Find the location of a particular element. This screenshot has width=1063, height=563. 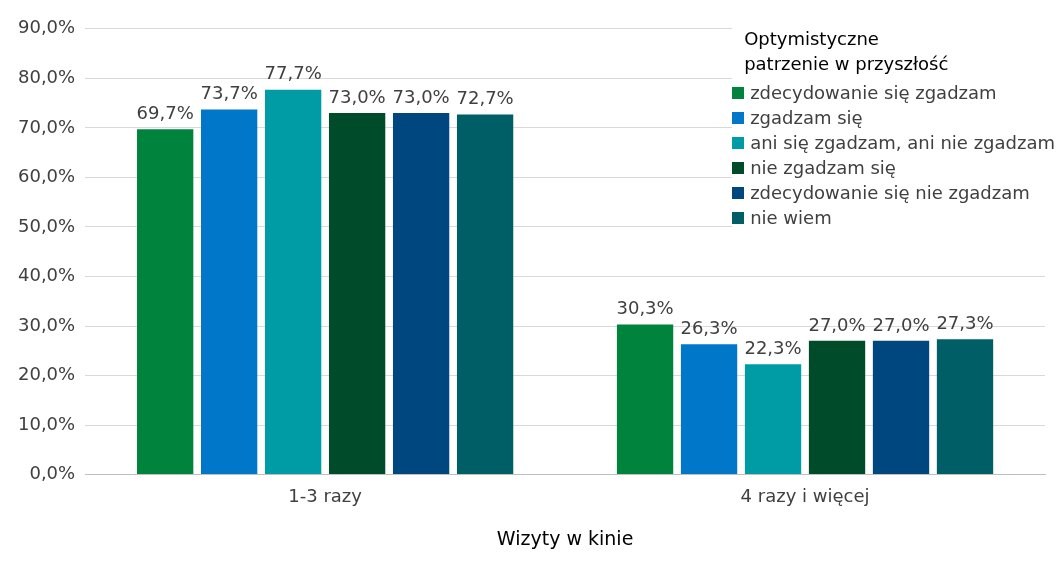

y-tick-label: 20,0% is located at coordinates (46, 374).